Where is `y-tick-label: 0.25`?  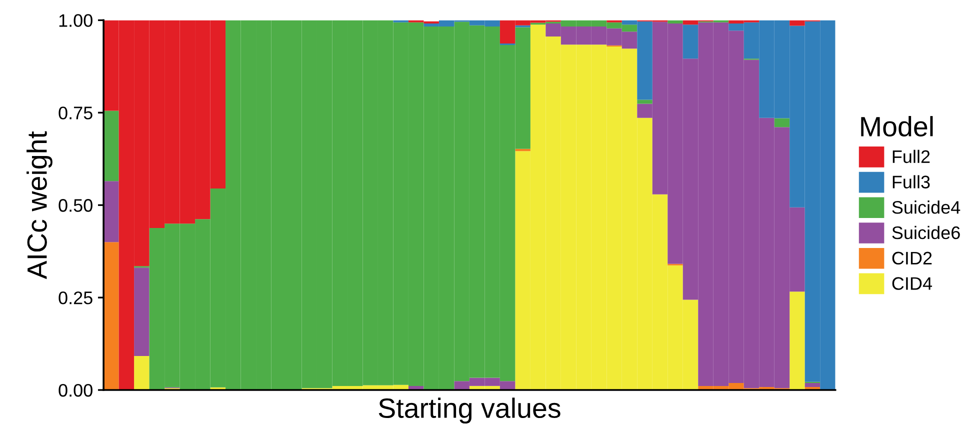 y-tick-label: 0.25 is located at coordinates (75, 297).